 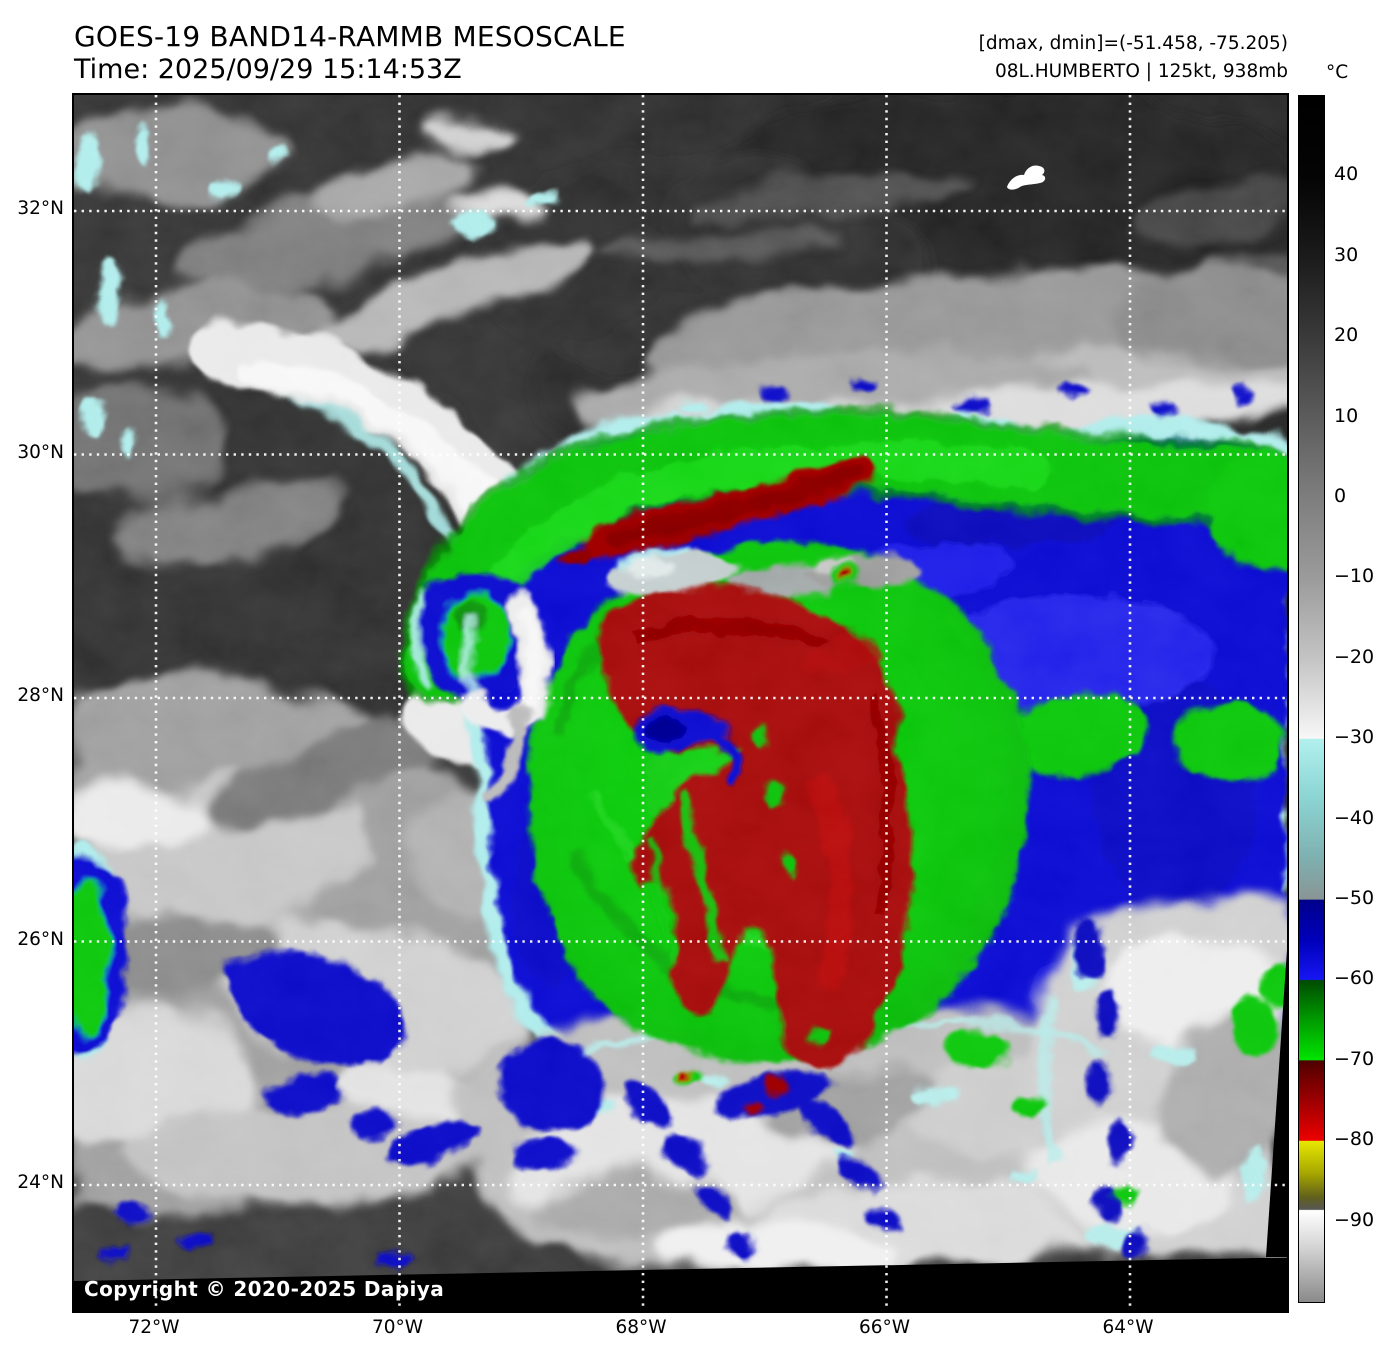 I want to click on colorbar-tick-label: −50, so click(x=1354, y=898).